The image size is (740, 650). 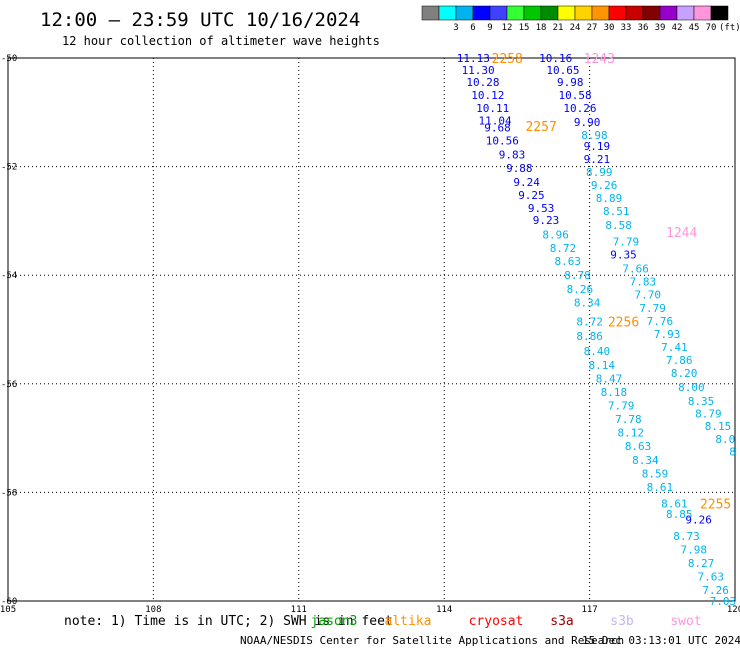 I want to click on wave-height-value: 10.28, so click(x=482, y=82).